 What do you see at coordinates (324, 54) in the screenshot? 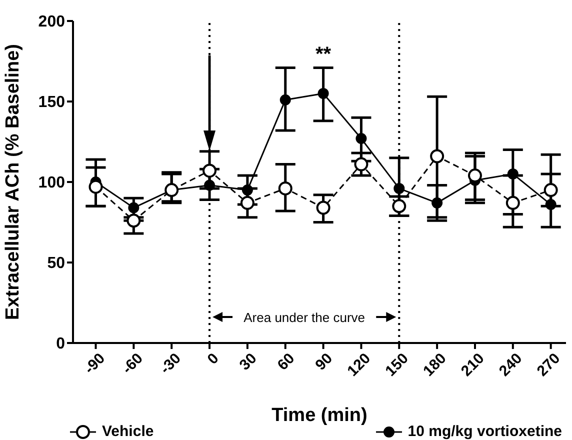
I see `annotation: **` at bounding box center [324, 54].